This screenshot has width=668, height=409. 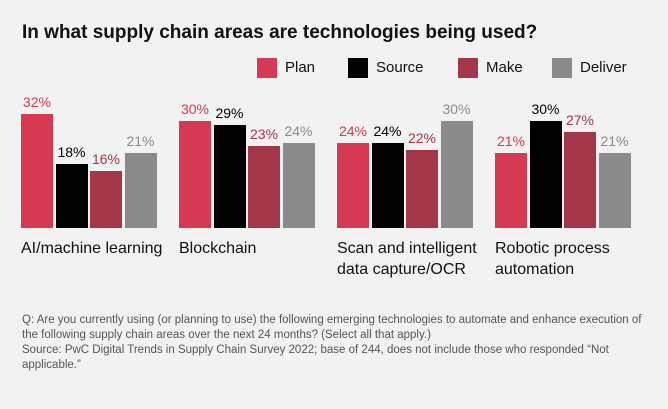 What do you see at coordinates (407, 259) in the screenshot?
I see `category-label: Scan and intelligent data capture/OCR` at bounding box center [407, 259].